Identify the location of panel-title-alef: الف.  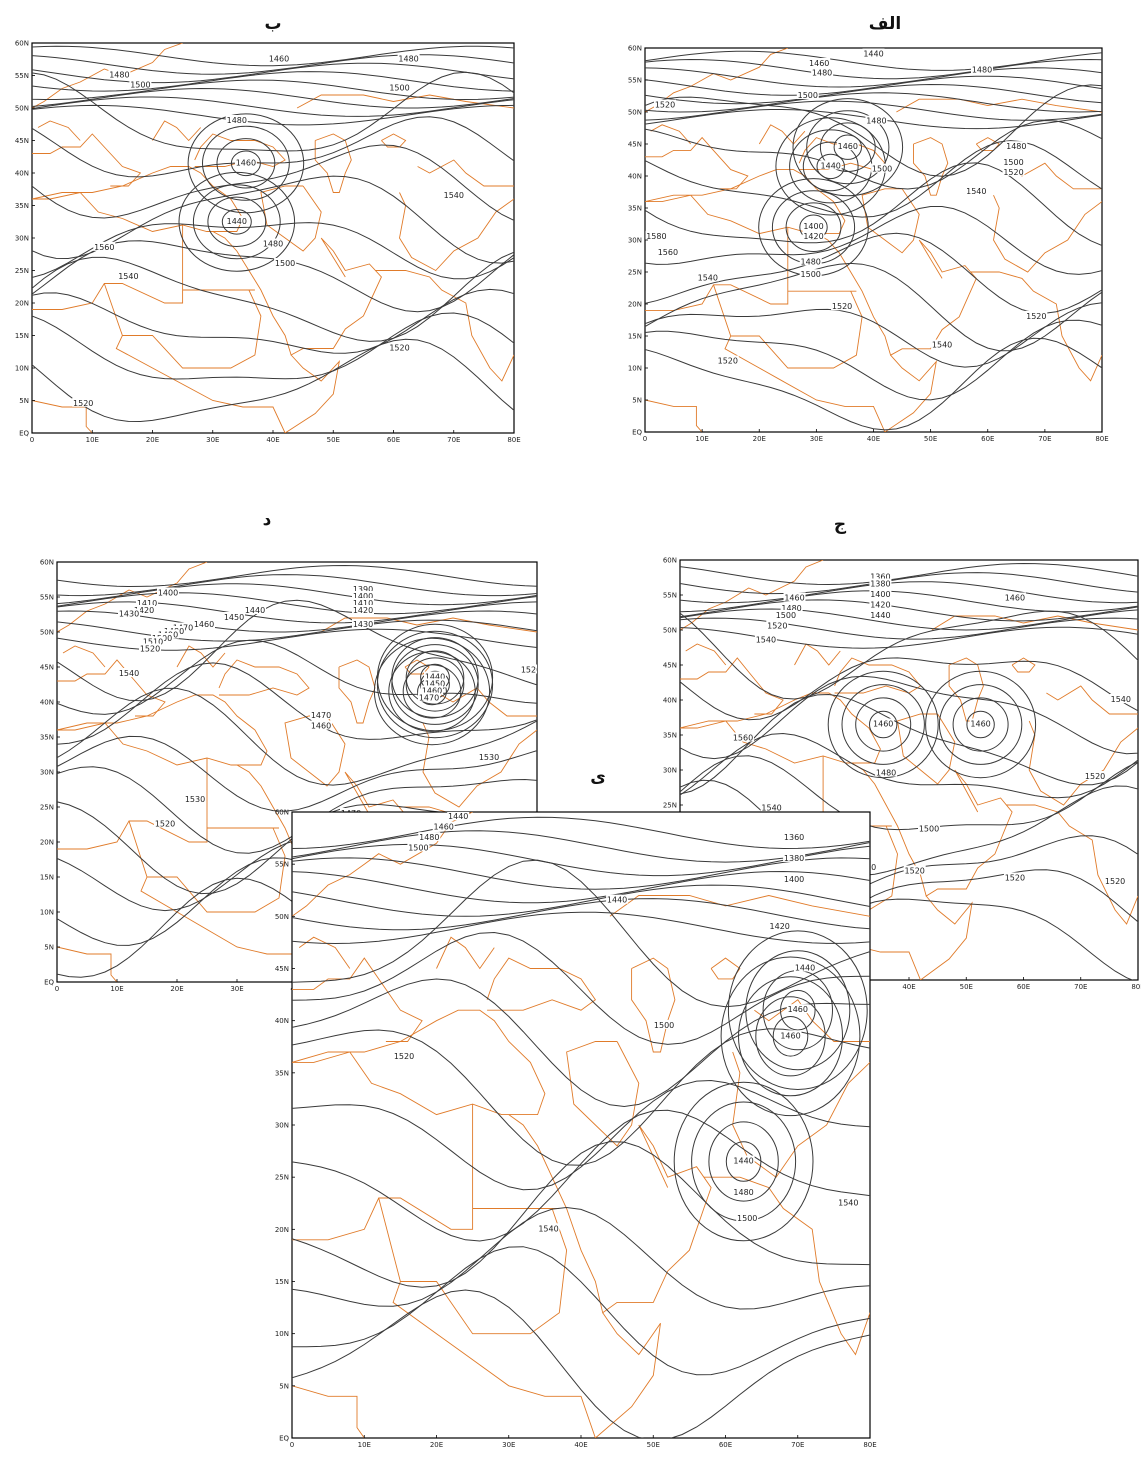
(885, 24).